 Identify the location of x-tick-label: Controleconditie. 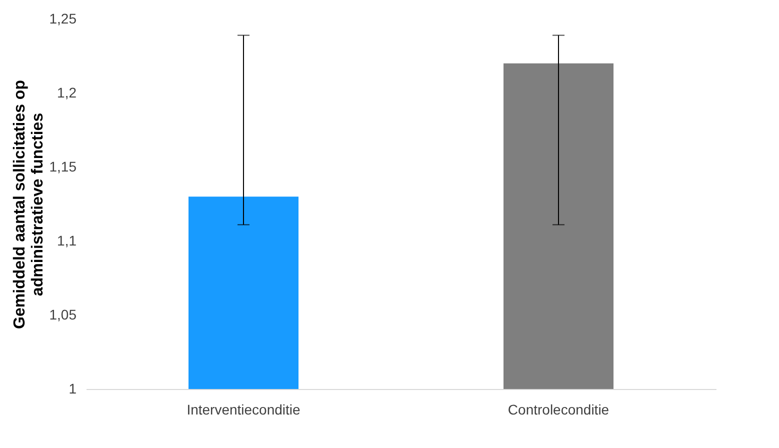
(559, 410).